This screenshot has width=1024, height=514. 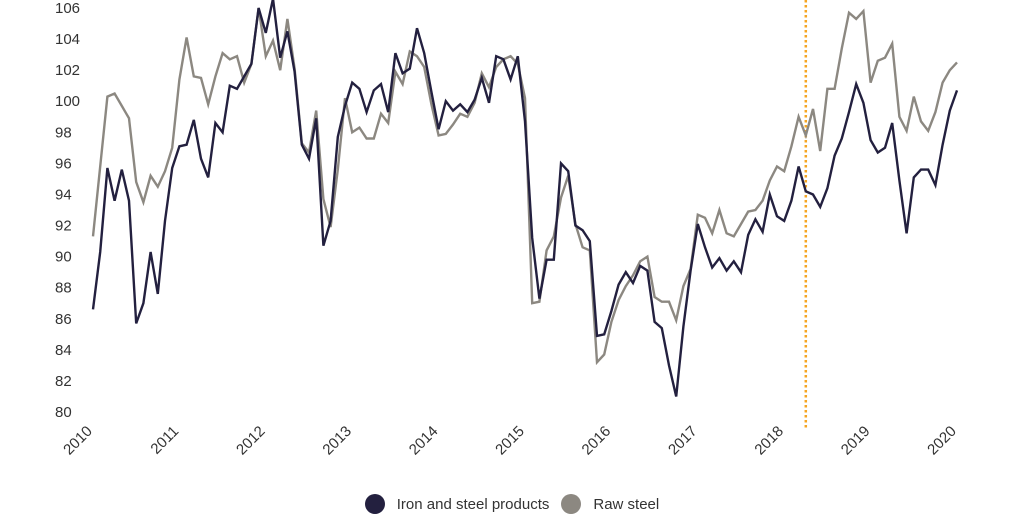 What do you see at coordinates (473, 504) in the screenshot?
I see `legend-label: Iron and steel products` at bounding box center [473, 504].